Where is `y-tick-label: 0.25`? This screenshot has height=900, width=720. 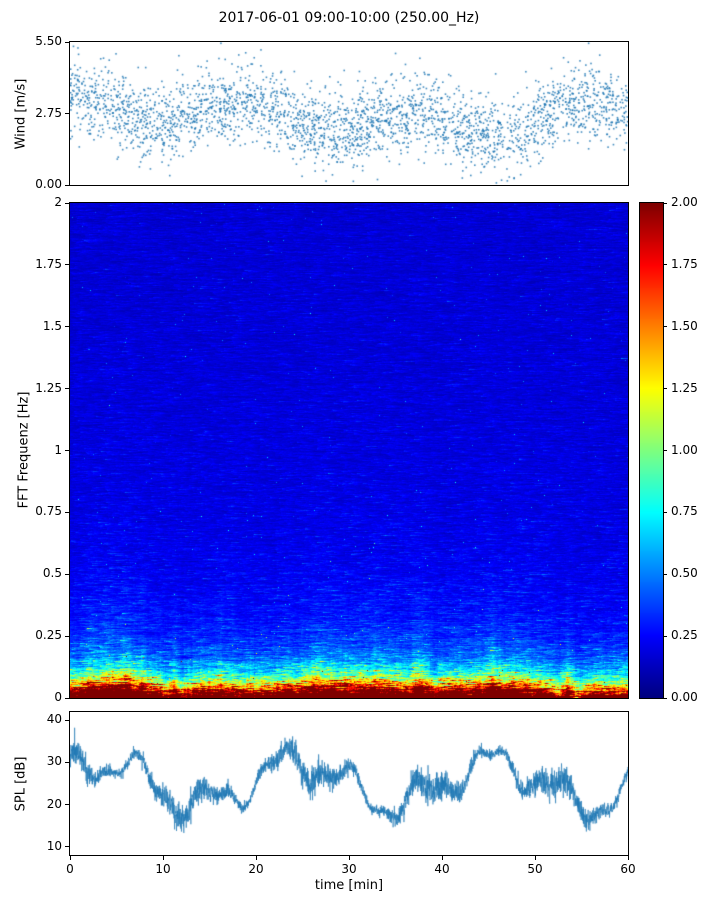
y-tick-label: 0.25 is located at coordinates (48, 635).